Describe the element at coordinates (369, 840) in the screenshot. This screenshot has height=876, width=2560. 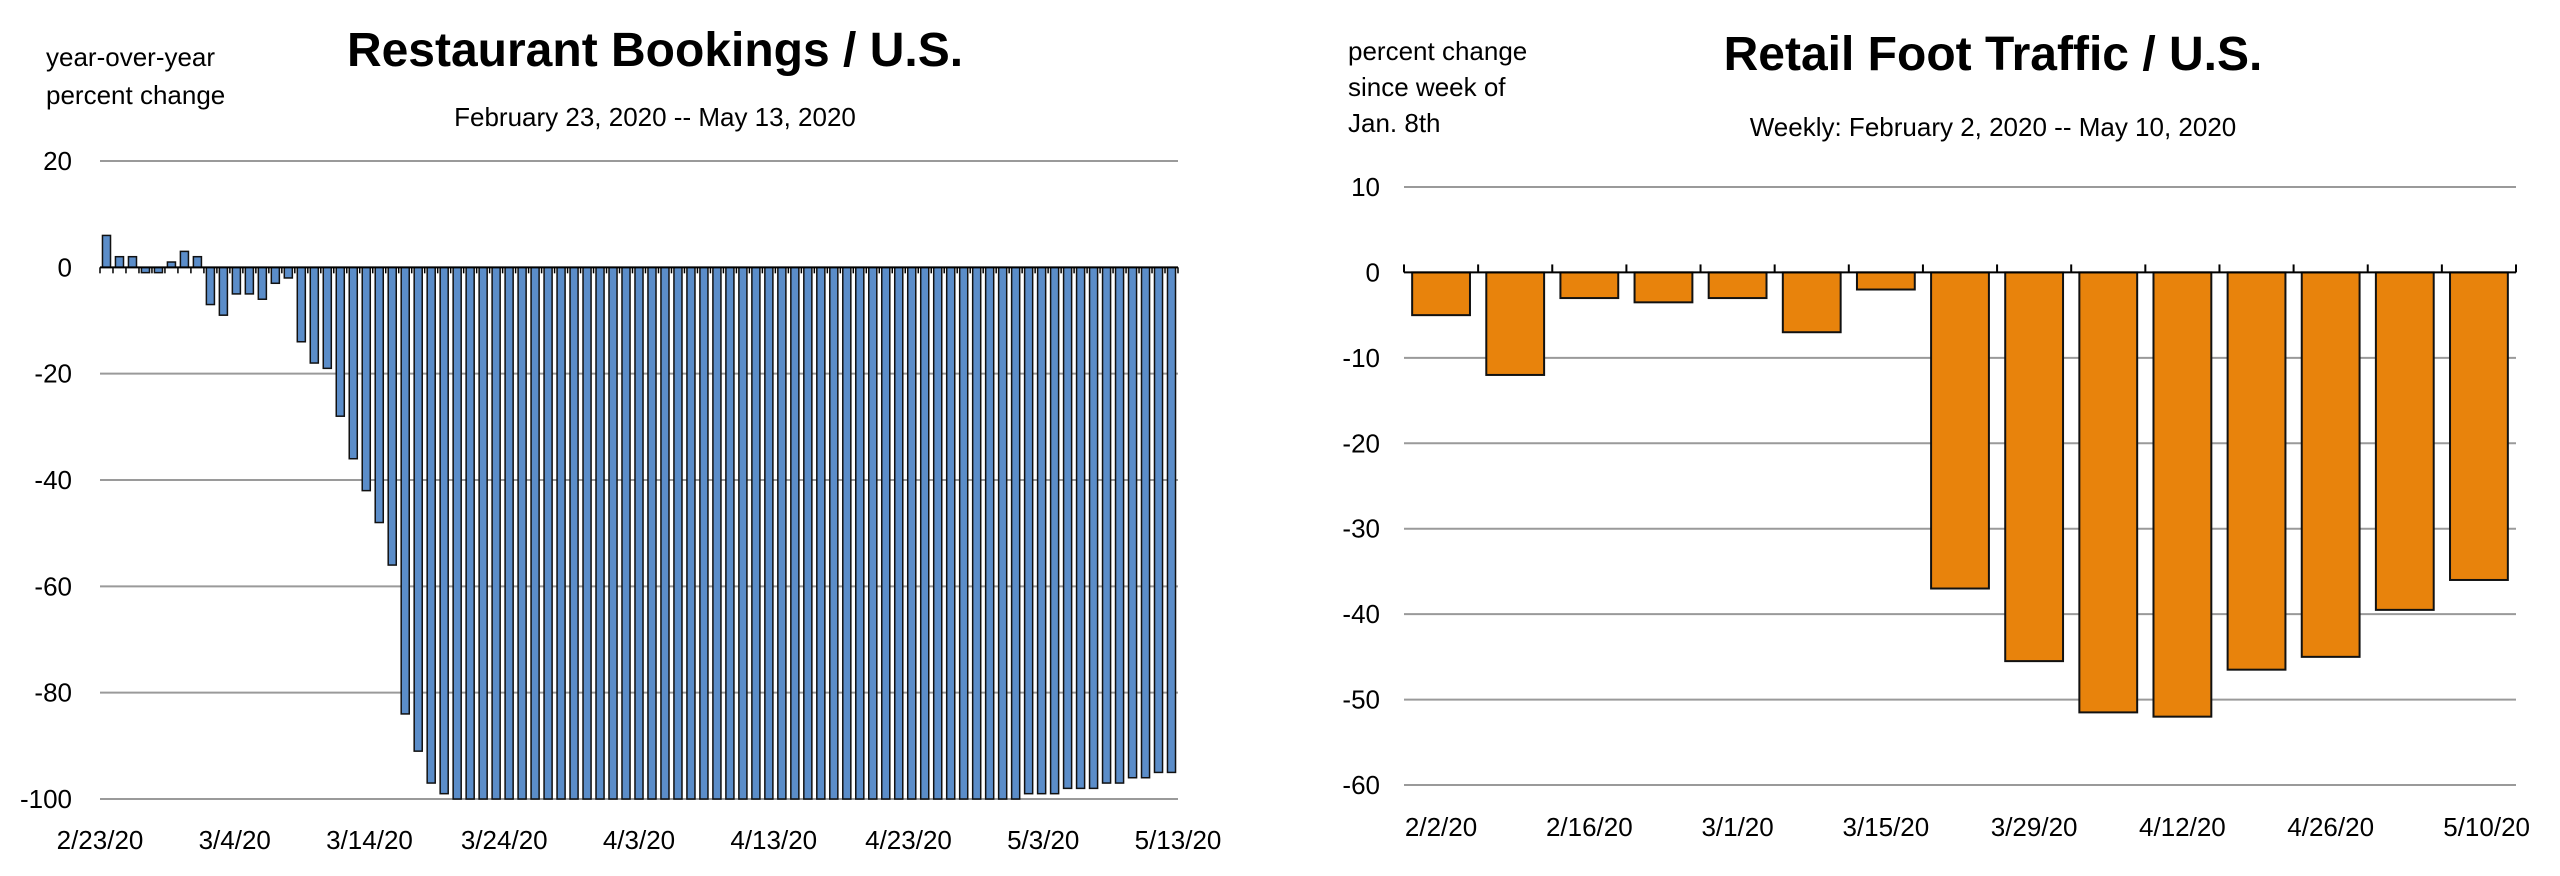
I see `left-x-tick-label: 3/14/20` at that location.